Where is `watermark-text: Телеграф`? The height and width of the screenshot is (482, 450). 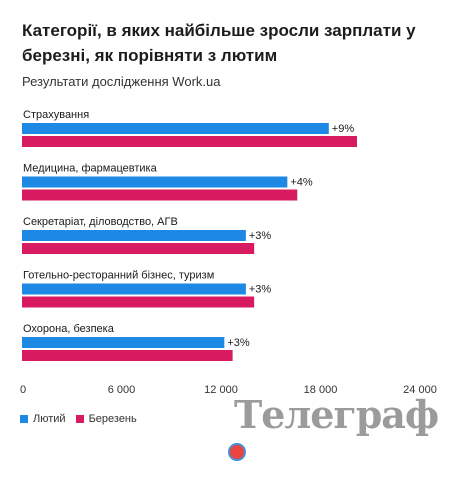
watermark-text: Телеграф is located at coordinates (336, 414).